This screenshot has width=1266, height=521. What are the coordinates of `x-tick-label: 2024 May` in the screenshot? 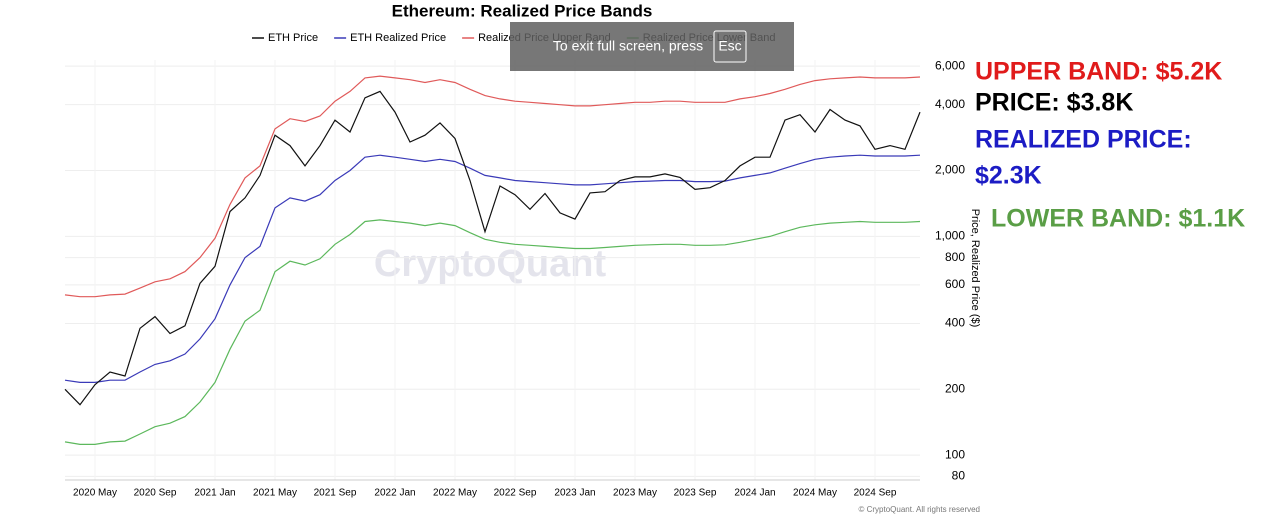 It's located at (815, 493).